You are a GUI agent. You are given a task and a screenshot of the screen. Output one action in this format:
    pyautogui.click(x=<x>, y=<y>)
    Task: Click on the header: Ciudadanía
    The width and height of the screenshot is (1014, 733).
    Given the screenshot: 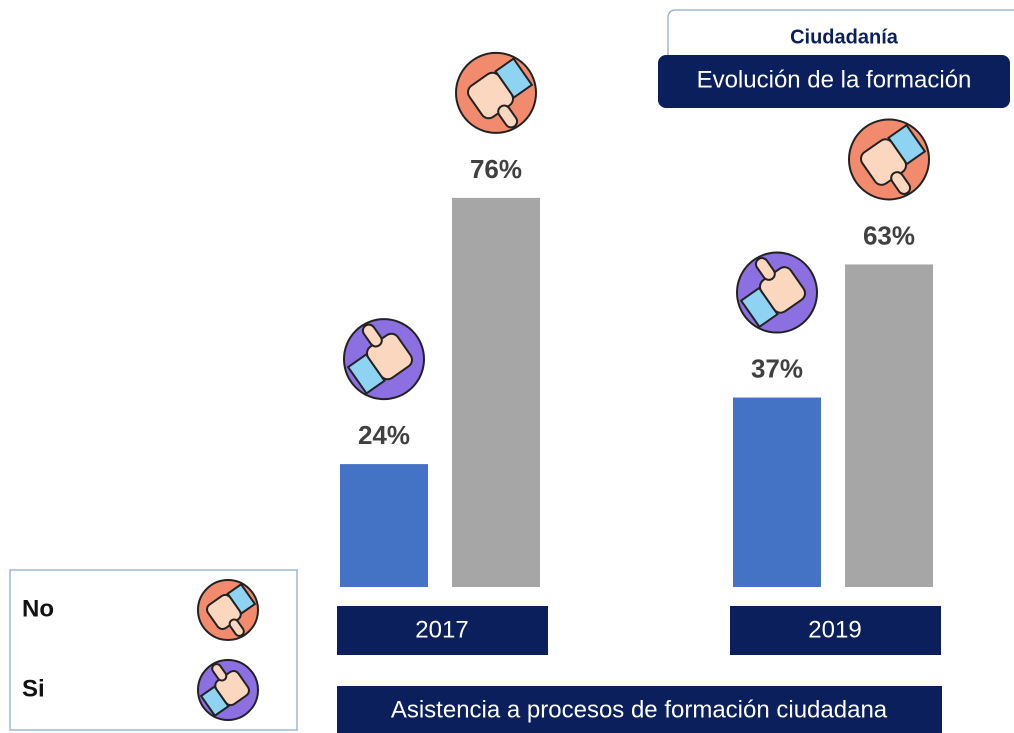 What is the action you would take?
    pyautogui.click(x=844, y=37)
    